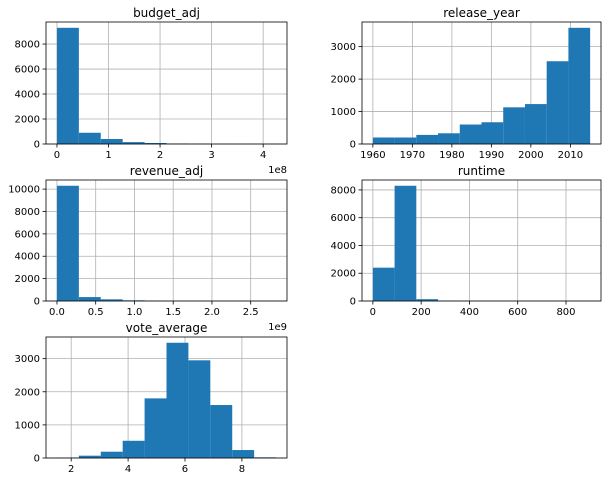 The width and height of the screenshot is (614, 482). Describe the element at coordinates (135, 312) in the screenshot. I see `x-tick-label: 1.0` at that location.